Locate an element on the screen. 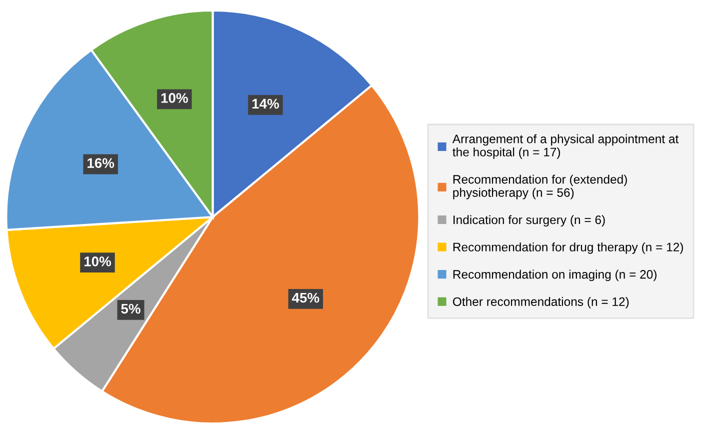 This screenshot has width=709, height=434. legend-label: Recommendation on imaging (n = 20) is located at coordinates (554, 276).